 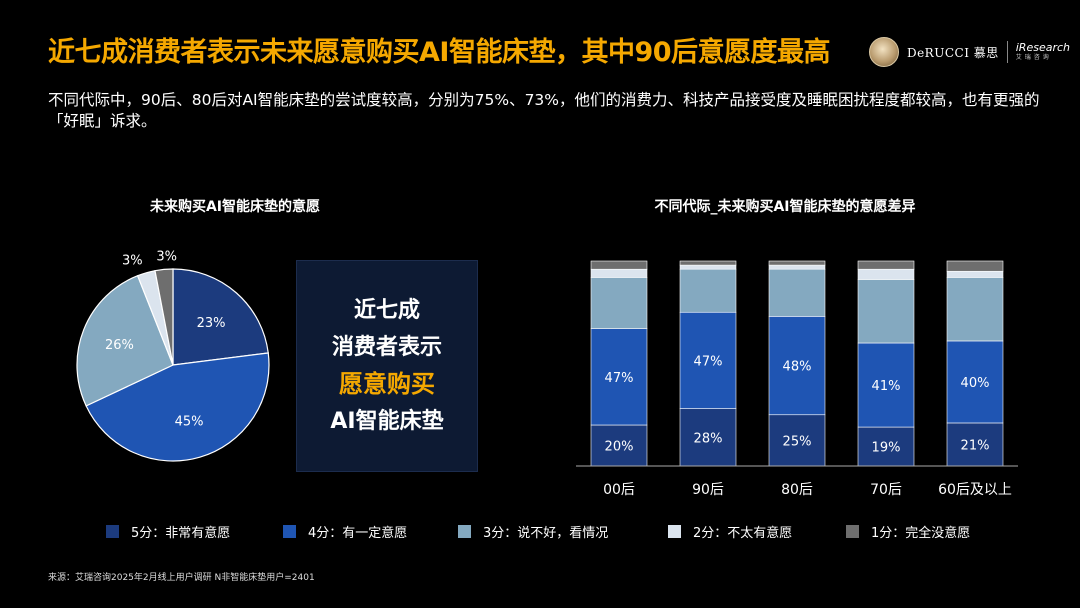 I want to click on legend-item-1: 1分：完全没意愿, so click(x=908, y=531).